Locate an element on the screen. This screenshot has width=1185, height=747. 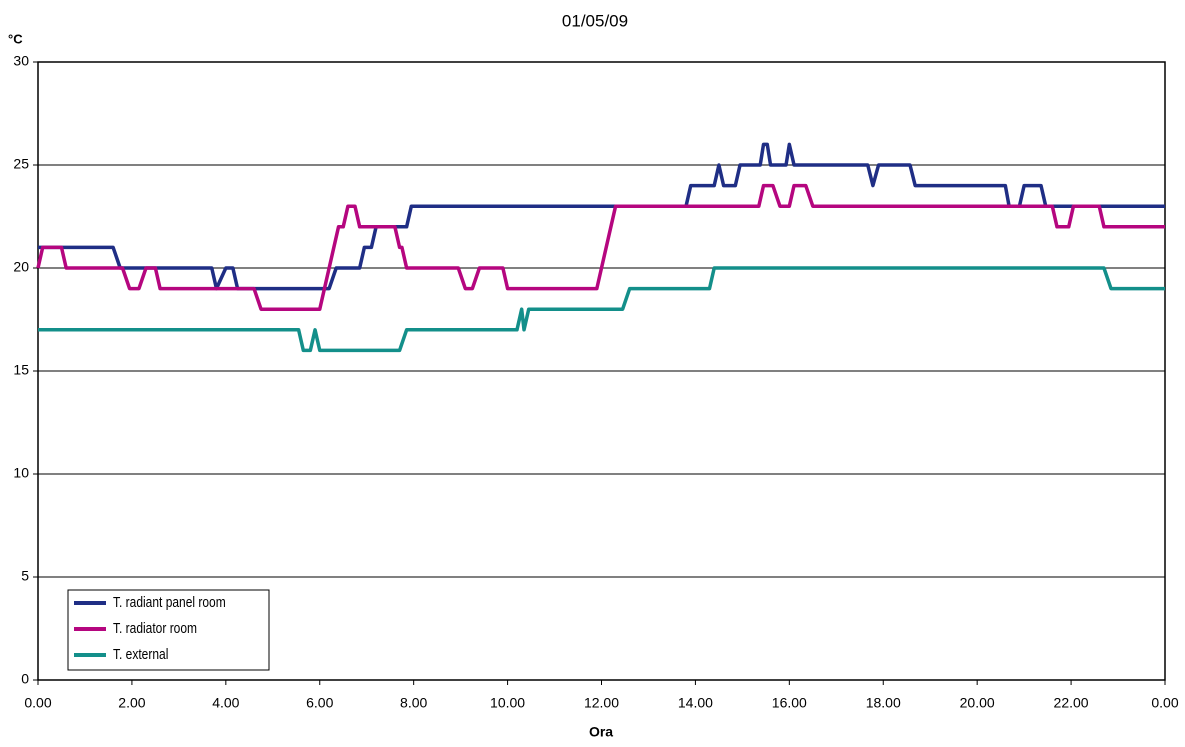
y-tick-label: 30 is located at coordinates (21, 61).